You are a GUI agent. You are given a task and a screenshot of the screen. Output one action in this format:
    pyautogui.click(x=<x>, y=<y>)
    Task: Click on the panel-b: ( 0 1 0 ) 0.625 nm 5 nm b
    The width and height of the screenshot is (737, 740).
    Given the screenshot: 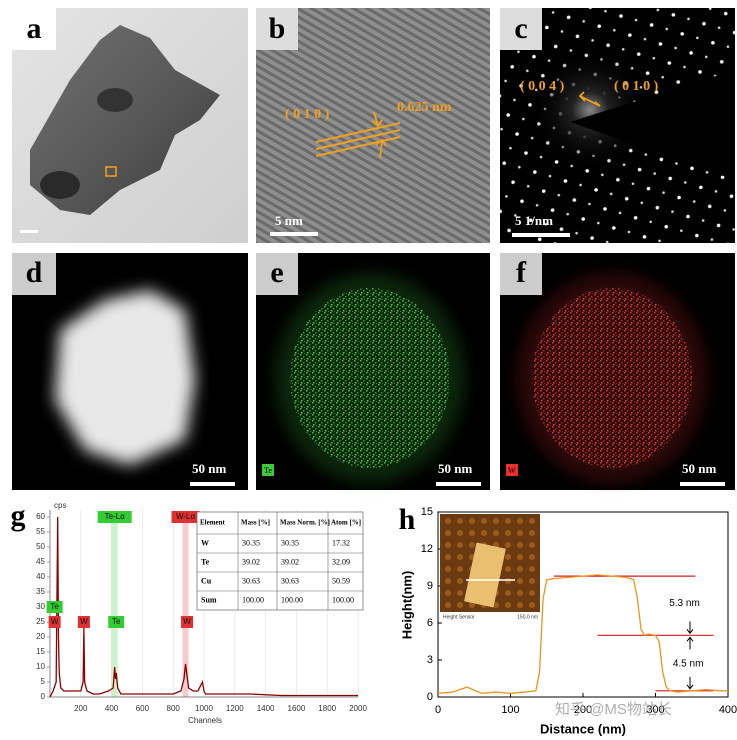 What is the action you would take?
    pyautogui.click(x=373, y=125)
    